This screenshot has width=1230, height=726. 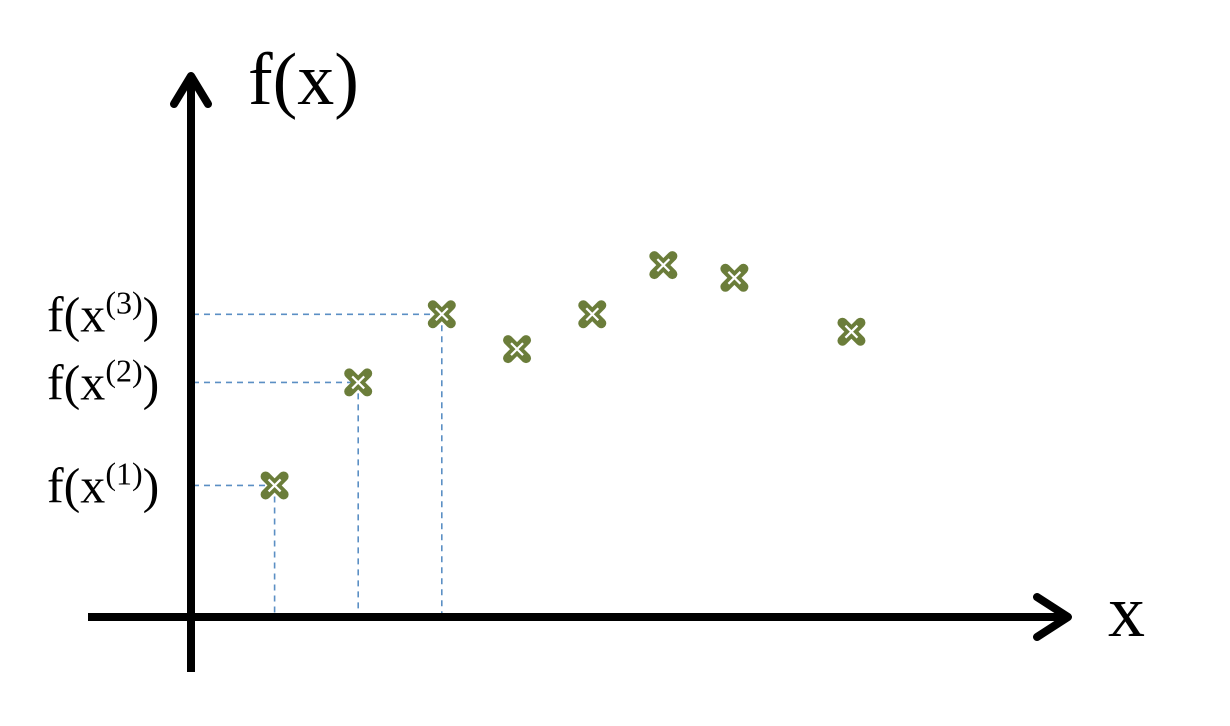 I want to click on guide-lines, so click(x=318, y=463).